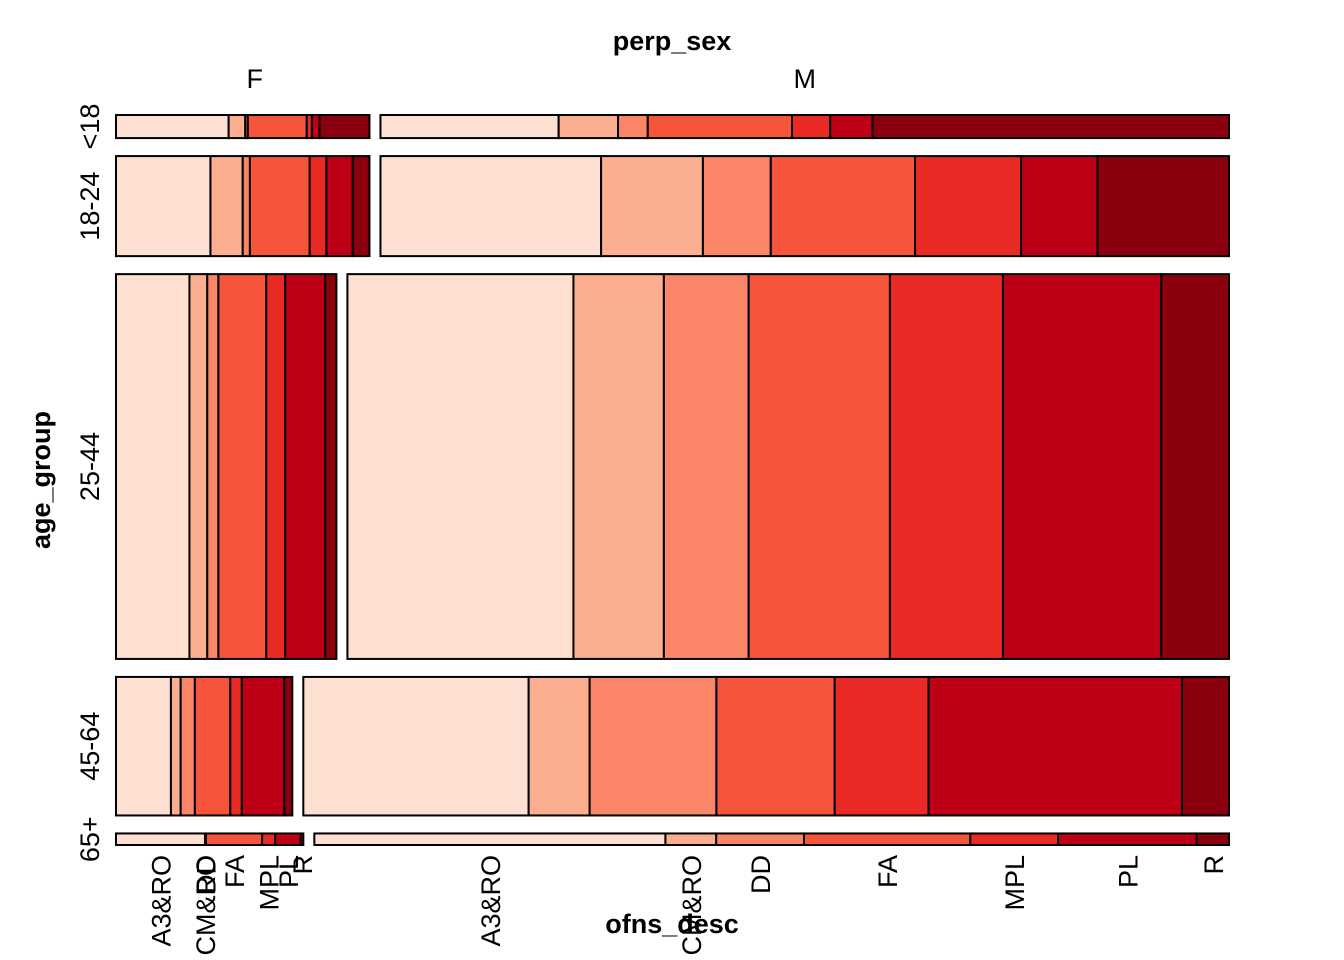 This screenshot has height=960, width=1344. What do you see at coordinates (236, 746) in the screenshot?
I see `tile-f-45-64-mpl` at bounding box center [236, 746].